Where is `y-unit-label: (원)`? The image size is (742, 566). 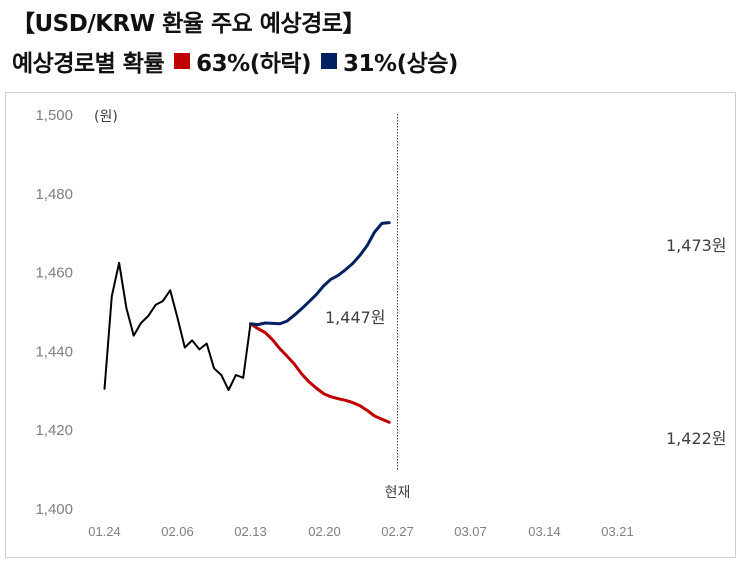
y-unit-label: (원) is located at coordinates (106, 117).